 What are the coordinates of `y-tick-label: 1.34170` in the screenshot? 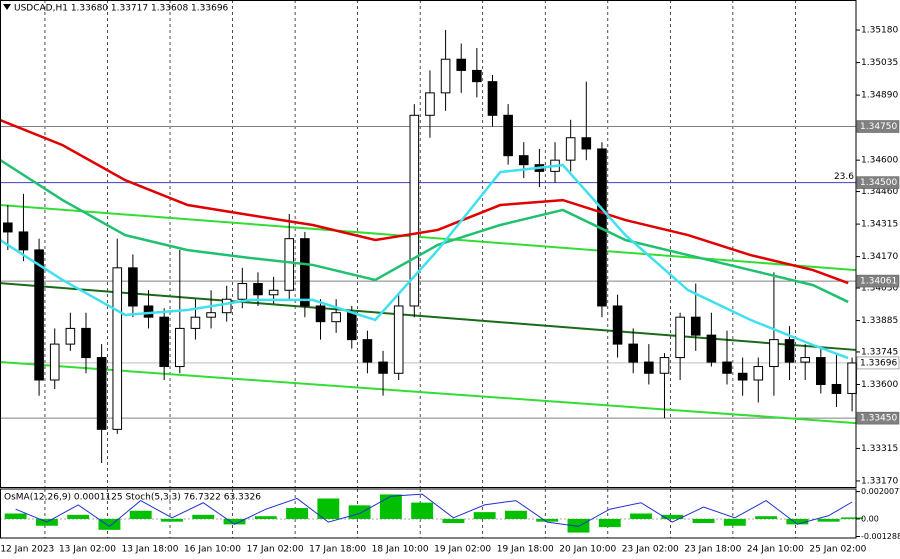 It's located at (879, 257).